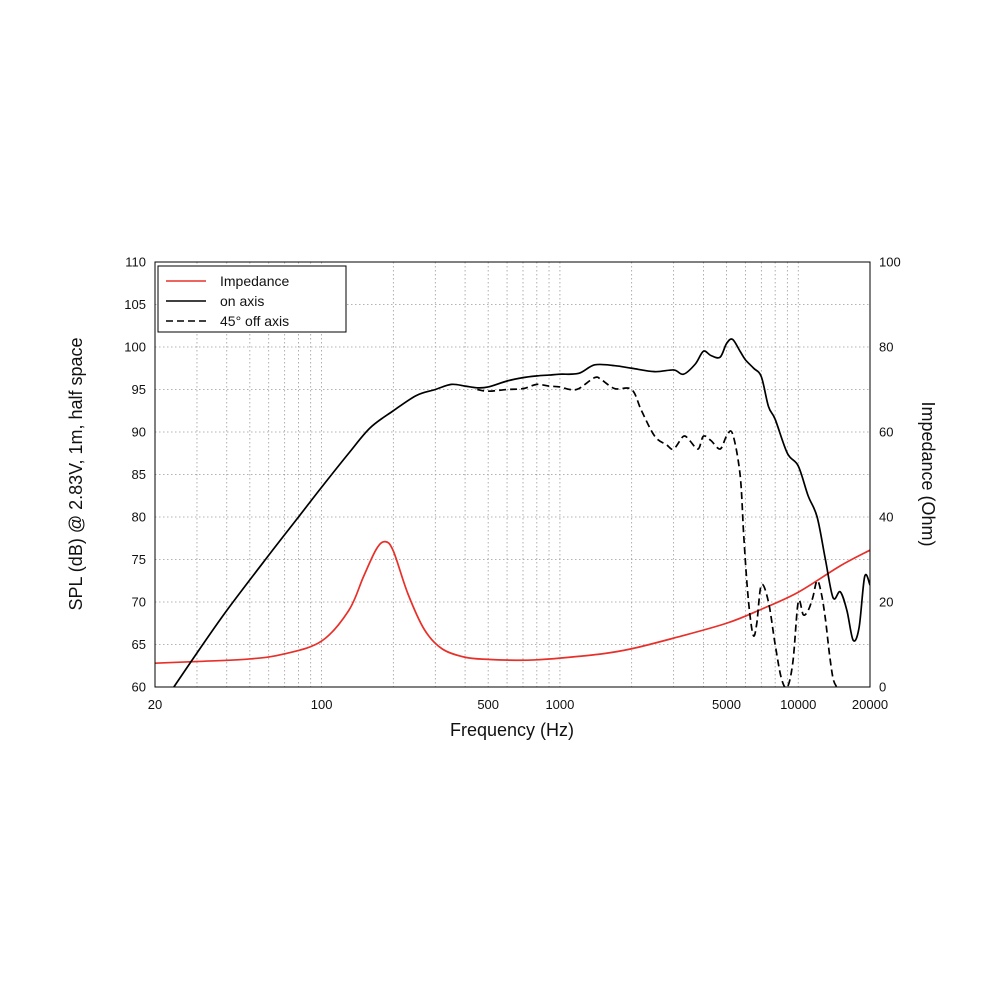 Image resolution: width=1000 pixels, height=1000 pixels. Describe the element at coordinates (512, 602) in the screenshot. I see `impedance-curve` at that location.